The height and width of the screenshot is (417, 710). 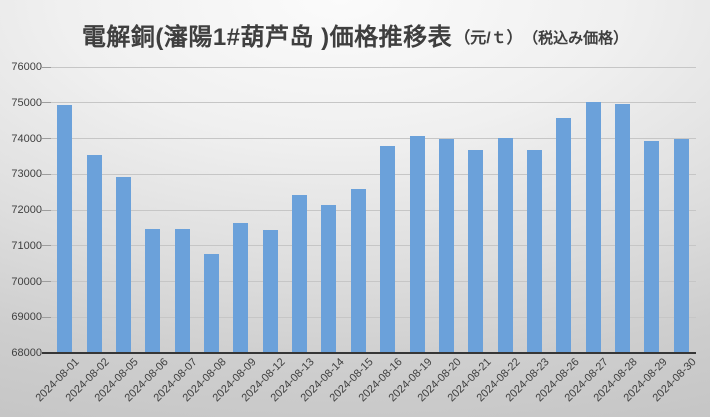 What do you see at coordinates (26, 138) in the screenshot?
I see `y-axis-label: 74000` at bounding box center [26, 138].